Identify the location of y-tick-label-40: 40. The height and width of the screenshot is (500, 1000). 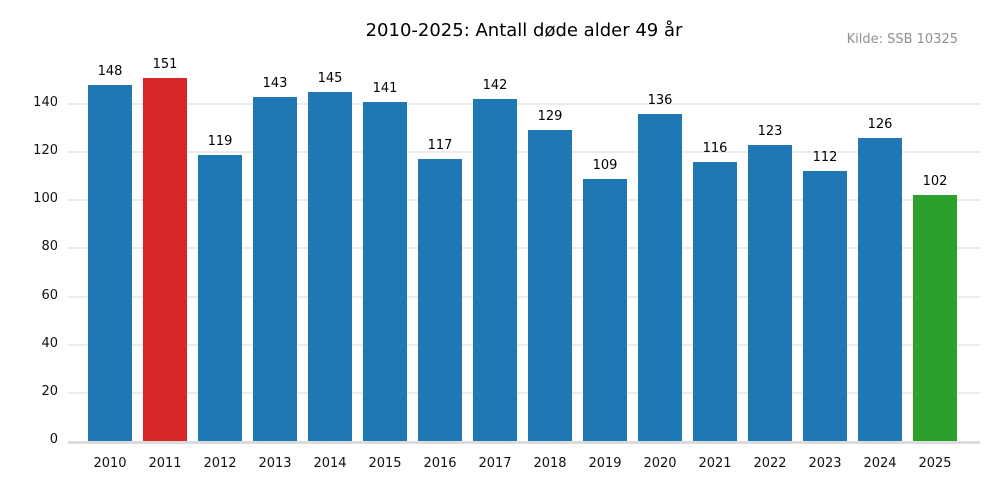
(49, 343).